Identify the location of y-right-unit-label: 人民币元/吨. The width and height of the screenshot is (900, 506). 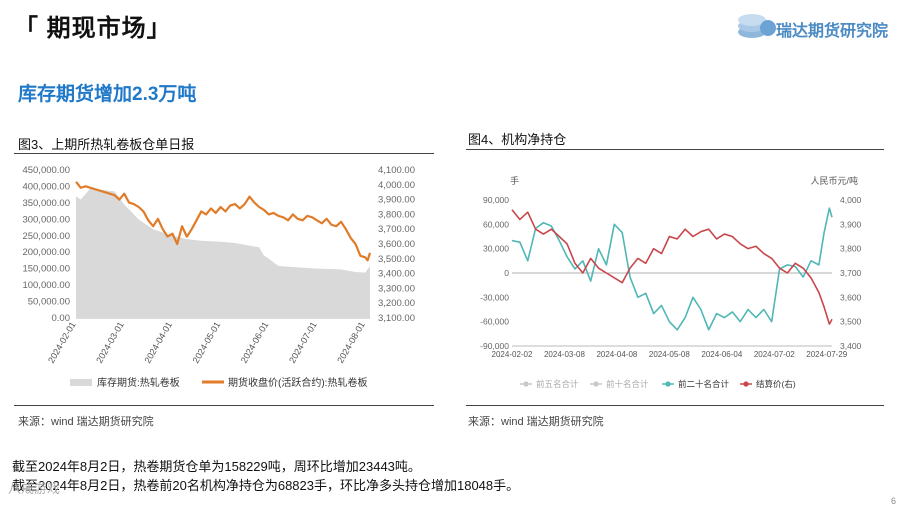
(834, 180).